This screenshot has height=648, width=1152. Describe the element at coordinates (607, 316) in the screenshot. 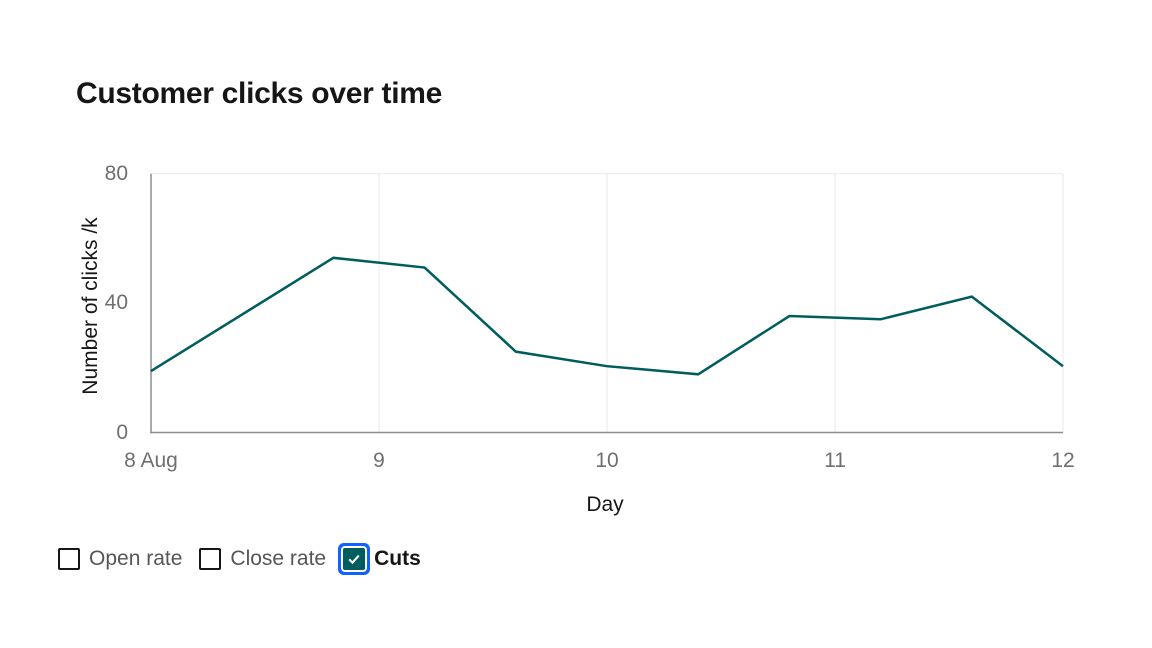

I see `series-line-cuts` at that location.